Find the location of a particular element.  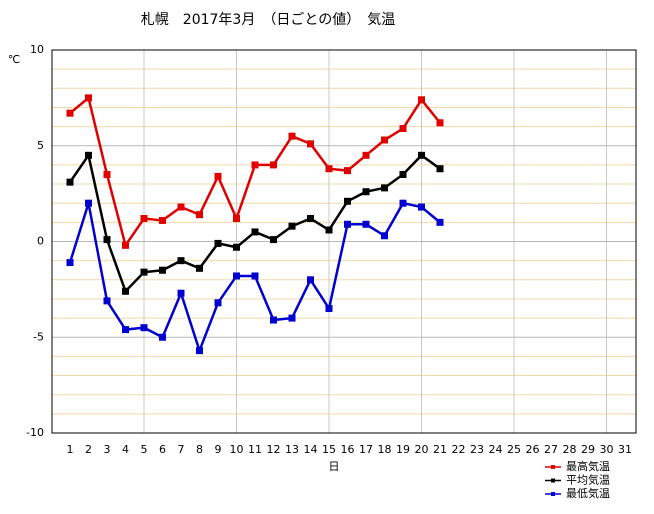

x-tick-label: 30 is located at coordinates (607, 449).